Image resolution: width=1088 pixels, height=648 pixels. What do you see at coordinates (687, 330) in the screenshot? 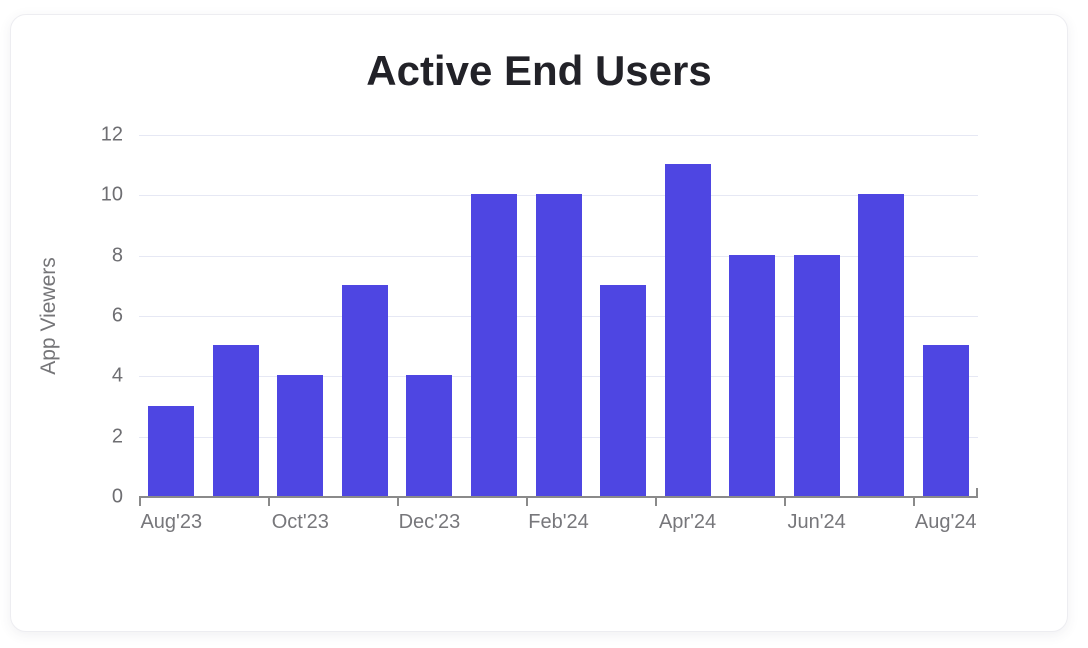
I see `bar-Apr'24` at bounding box center [687, 330].